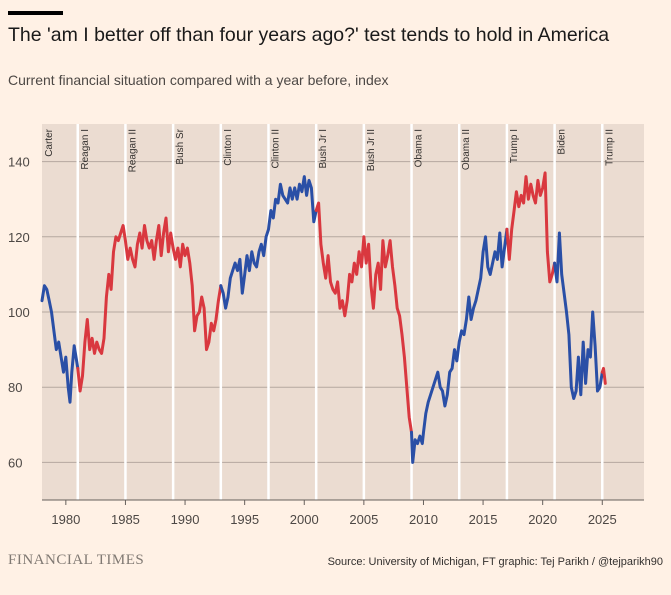 This screenshot has height=595, width=671. Describe the element at coordinates (15, 387) in the screenshot. I see `y-tick-label: 80` at that location.